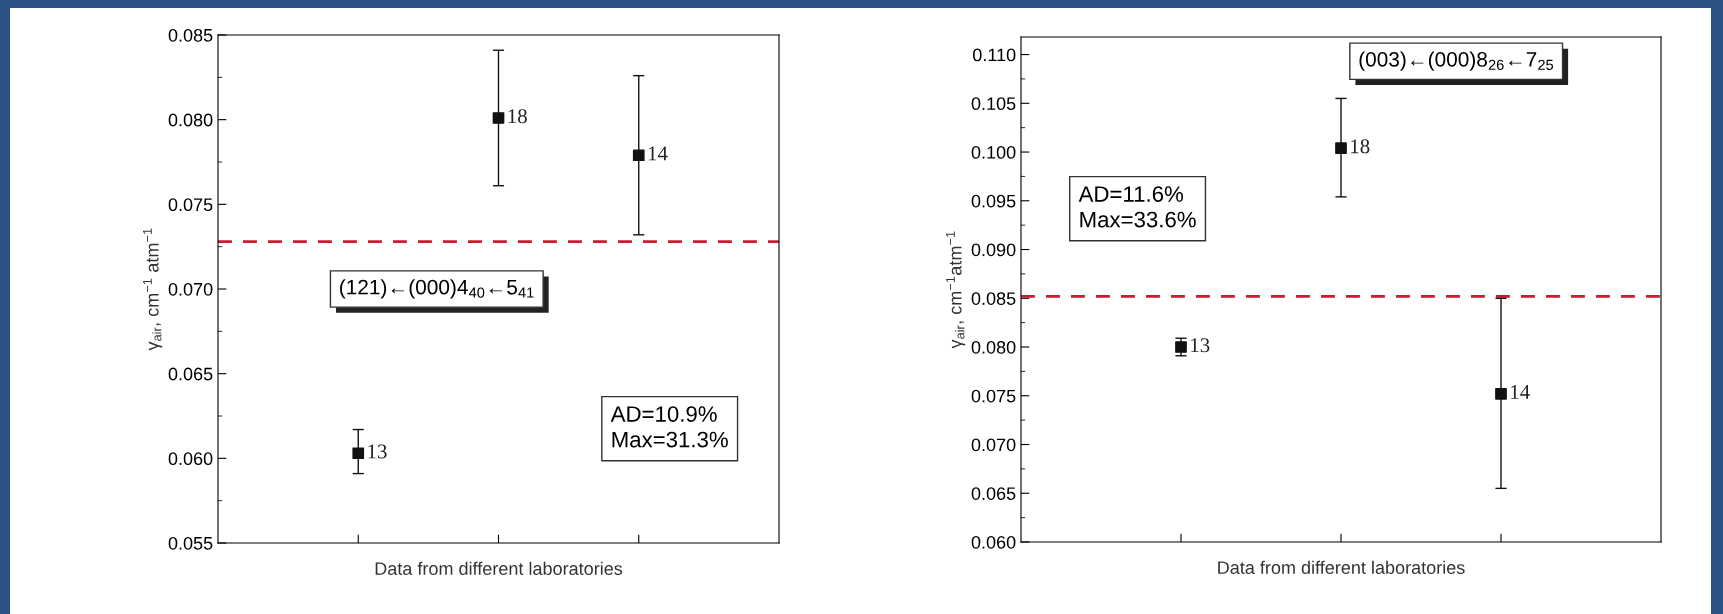 This screenshot has width=1723, height=614. What do you see at coordinates (1456, 61) in the screenshot?
I see `annotation: (003)←(000)8$_{26}$←7$_{25}$` at bounding box center [1456, 61].